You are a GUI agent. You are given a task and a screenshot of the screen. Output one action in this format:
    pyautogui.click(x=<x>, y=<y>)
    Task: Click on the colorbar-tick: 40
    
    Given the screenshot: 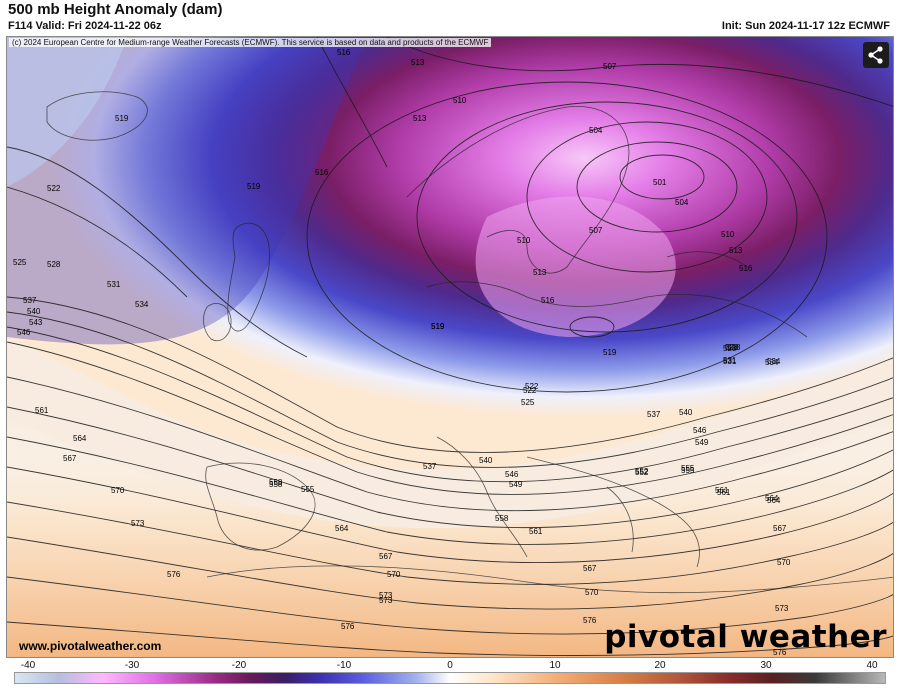 What is the action you would take?
    pyautogui.click(x=872, y=665)
    